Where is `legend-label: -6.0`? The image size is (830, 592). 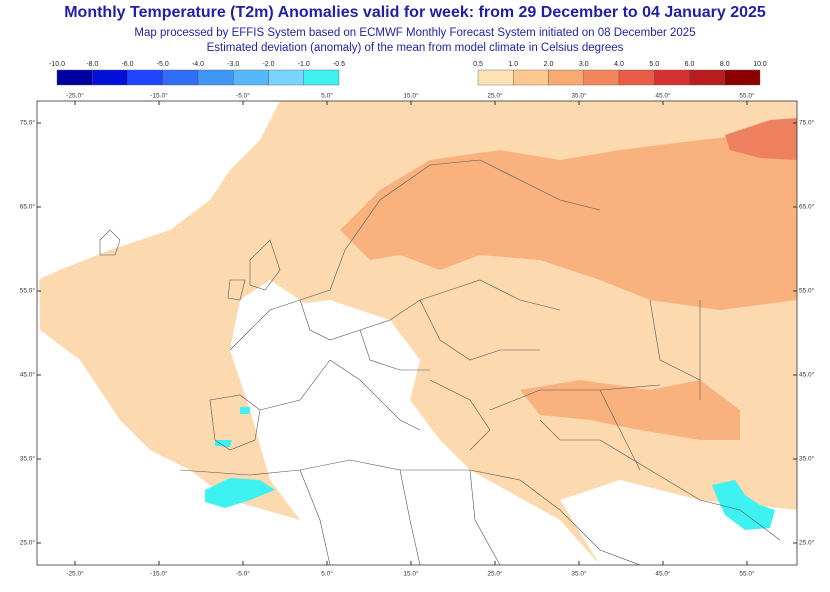
legend-label: -6.0 is located at coordinates (127, 64).